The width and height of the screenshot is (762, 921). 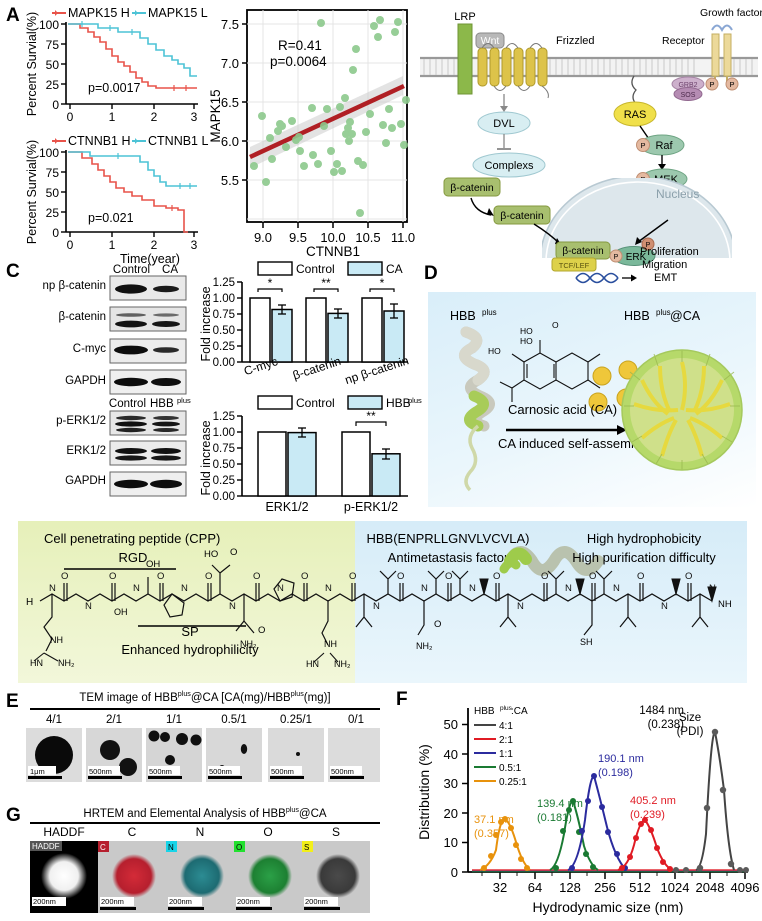 What do you see at coordinates (731, 84) in the screenshot?
I see `p-mark-2: P` at bounding box center [731, 84].